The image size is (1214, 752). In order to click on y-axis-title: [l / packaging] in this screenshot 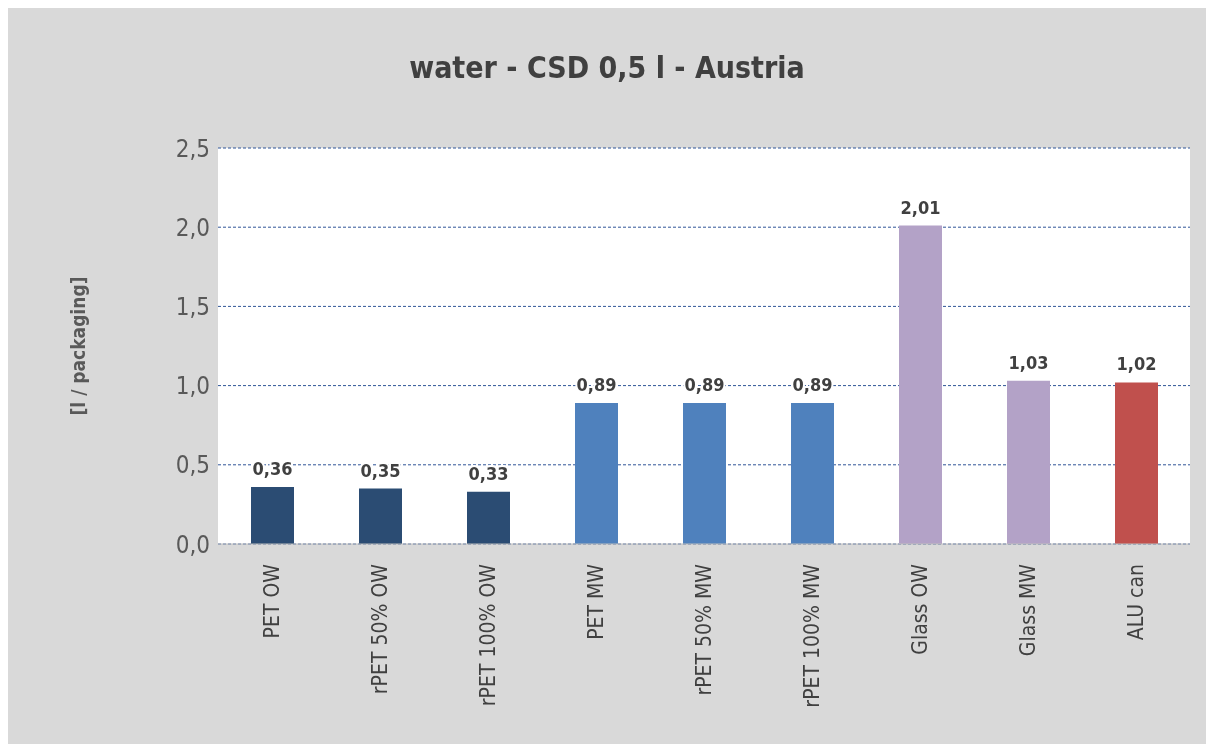, I will do `click(77, 346)`.